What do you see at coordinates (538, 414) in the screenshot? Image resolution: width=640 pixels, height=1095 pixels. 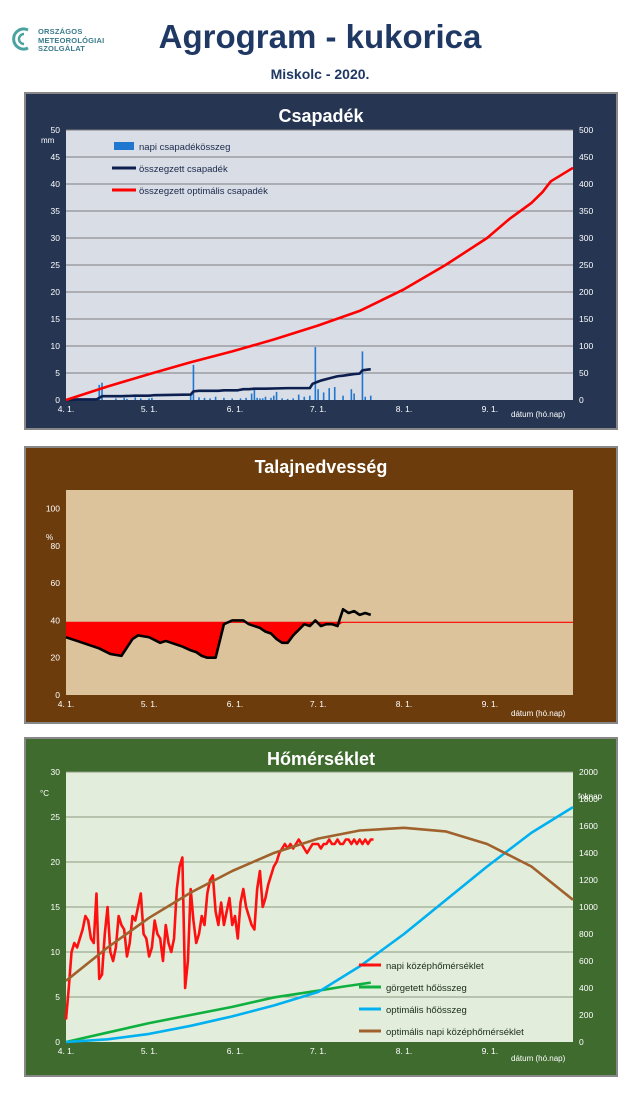 I see `x-axis-label: dátum (hó.nap)` at bounding box center [538, 414].